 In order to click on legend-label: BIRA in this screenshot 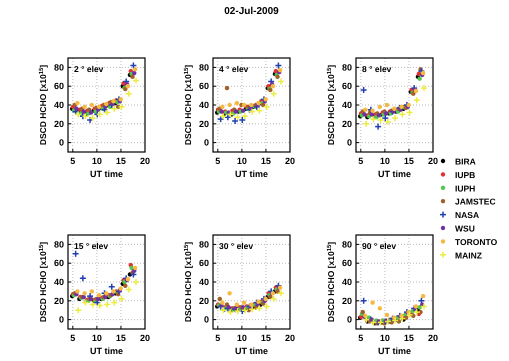, I will do `click(465, 161)`.